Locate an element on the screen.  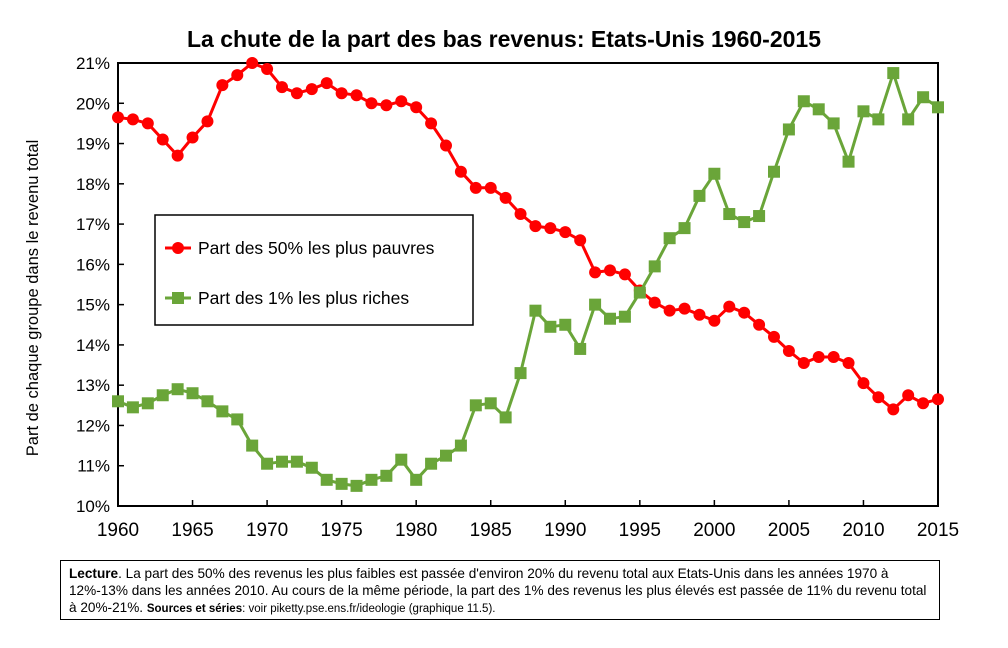
y-tick-label: 14% is located at coordinates (93, 345).